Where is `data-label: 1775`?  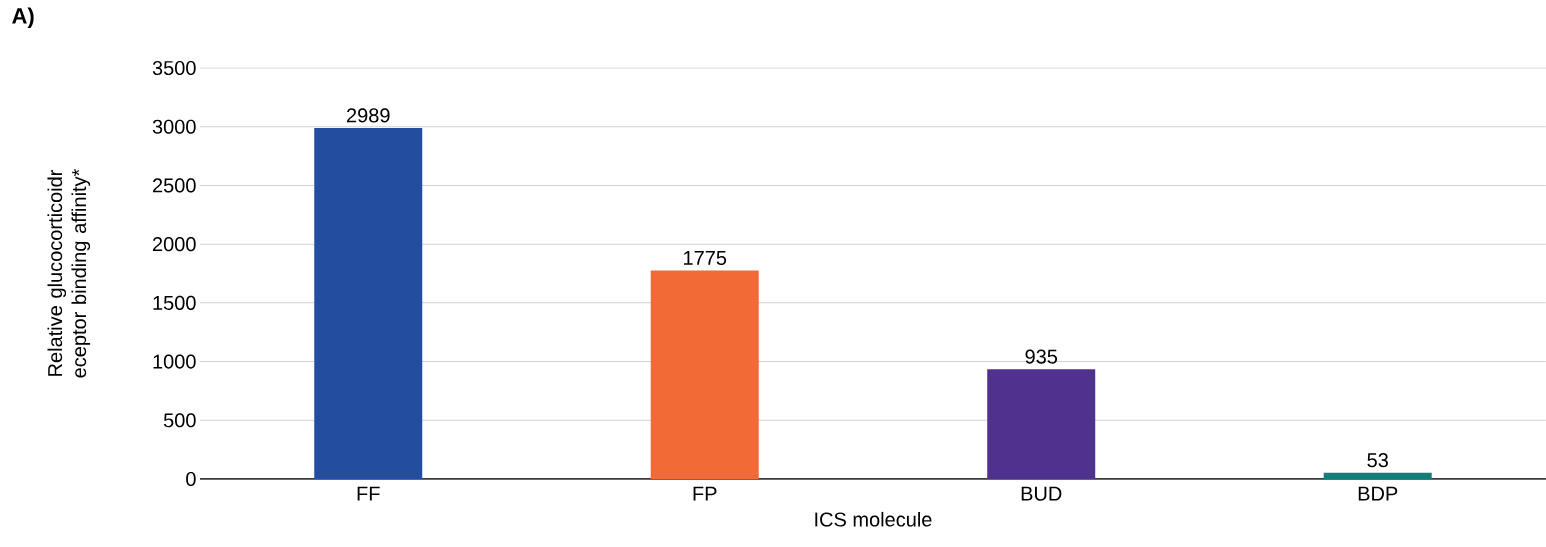
data-label: 1775 is located at coordinates (705, 258).